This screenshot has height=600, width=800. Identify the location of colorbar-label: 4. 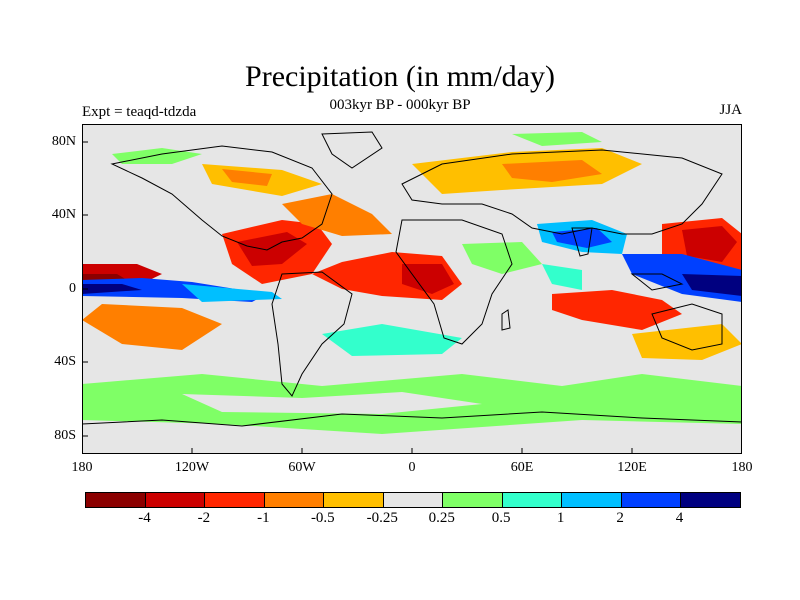
(679, 518).